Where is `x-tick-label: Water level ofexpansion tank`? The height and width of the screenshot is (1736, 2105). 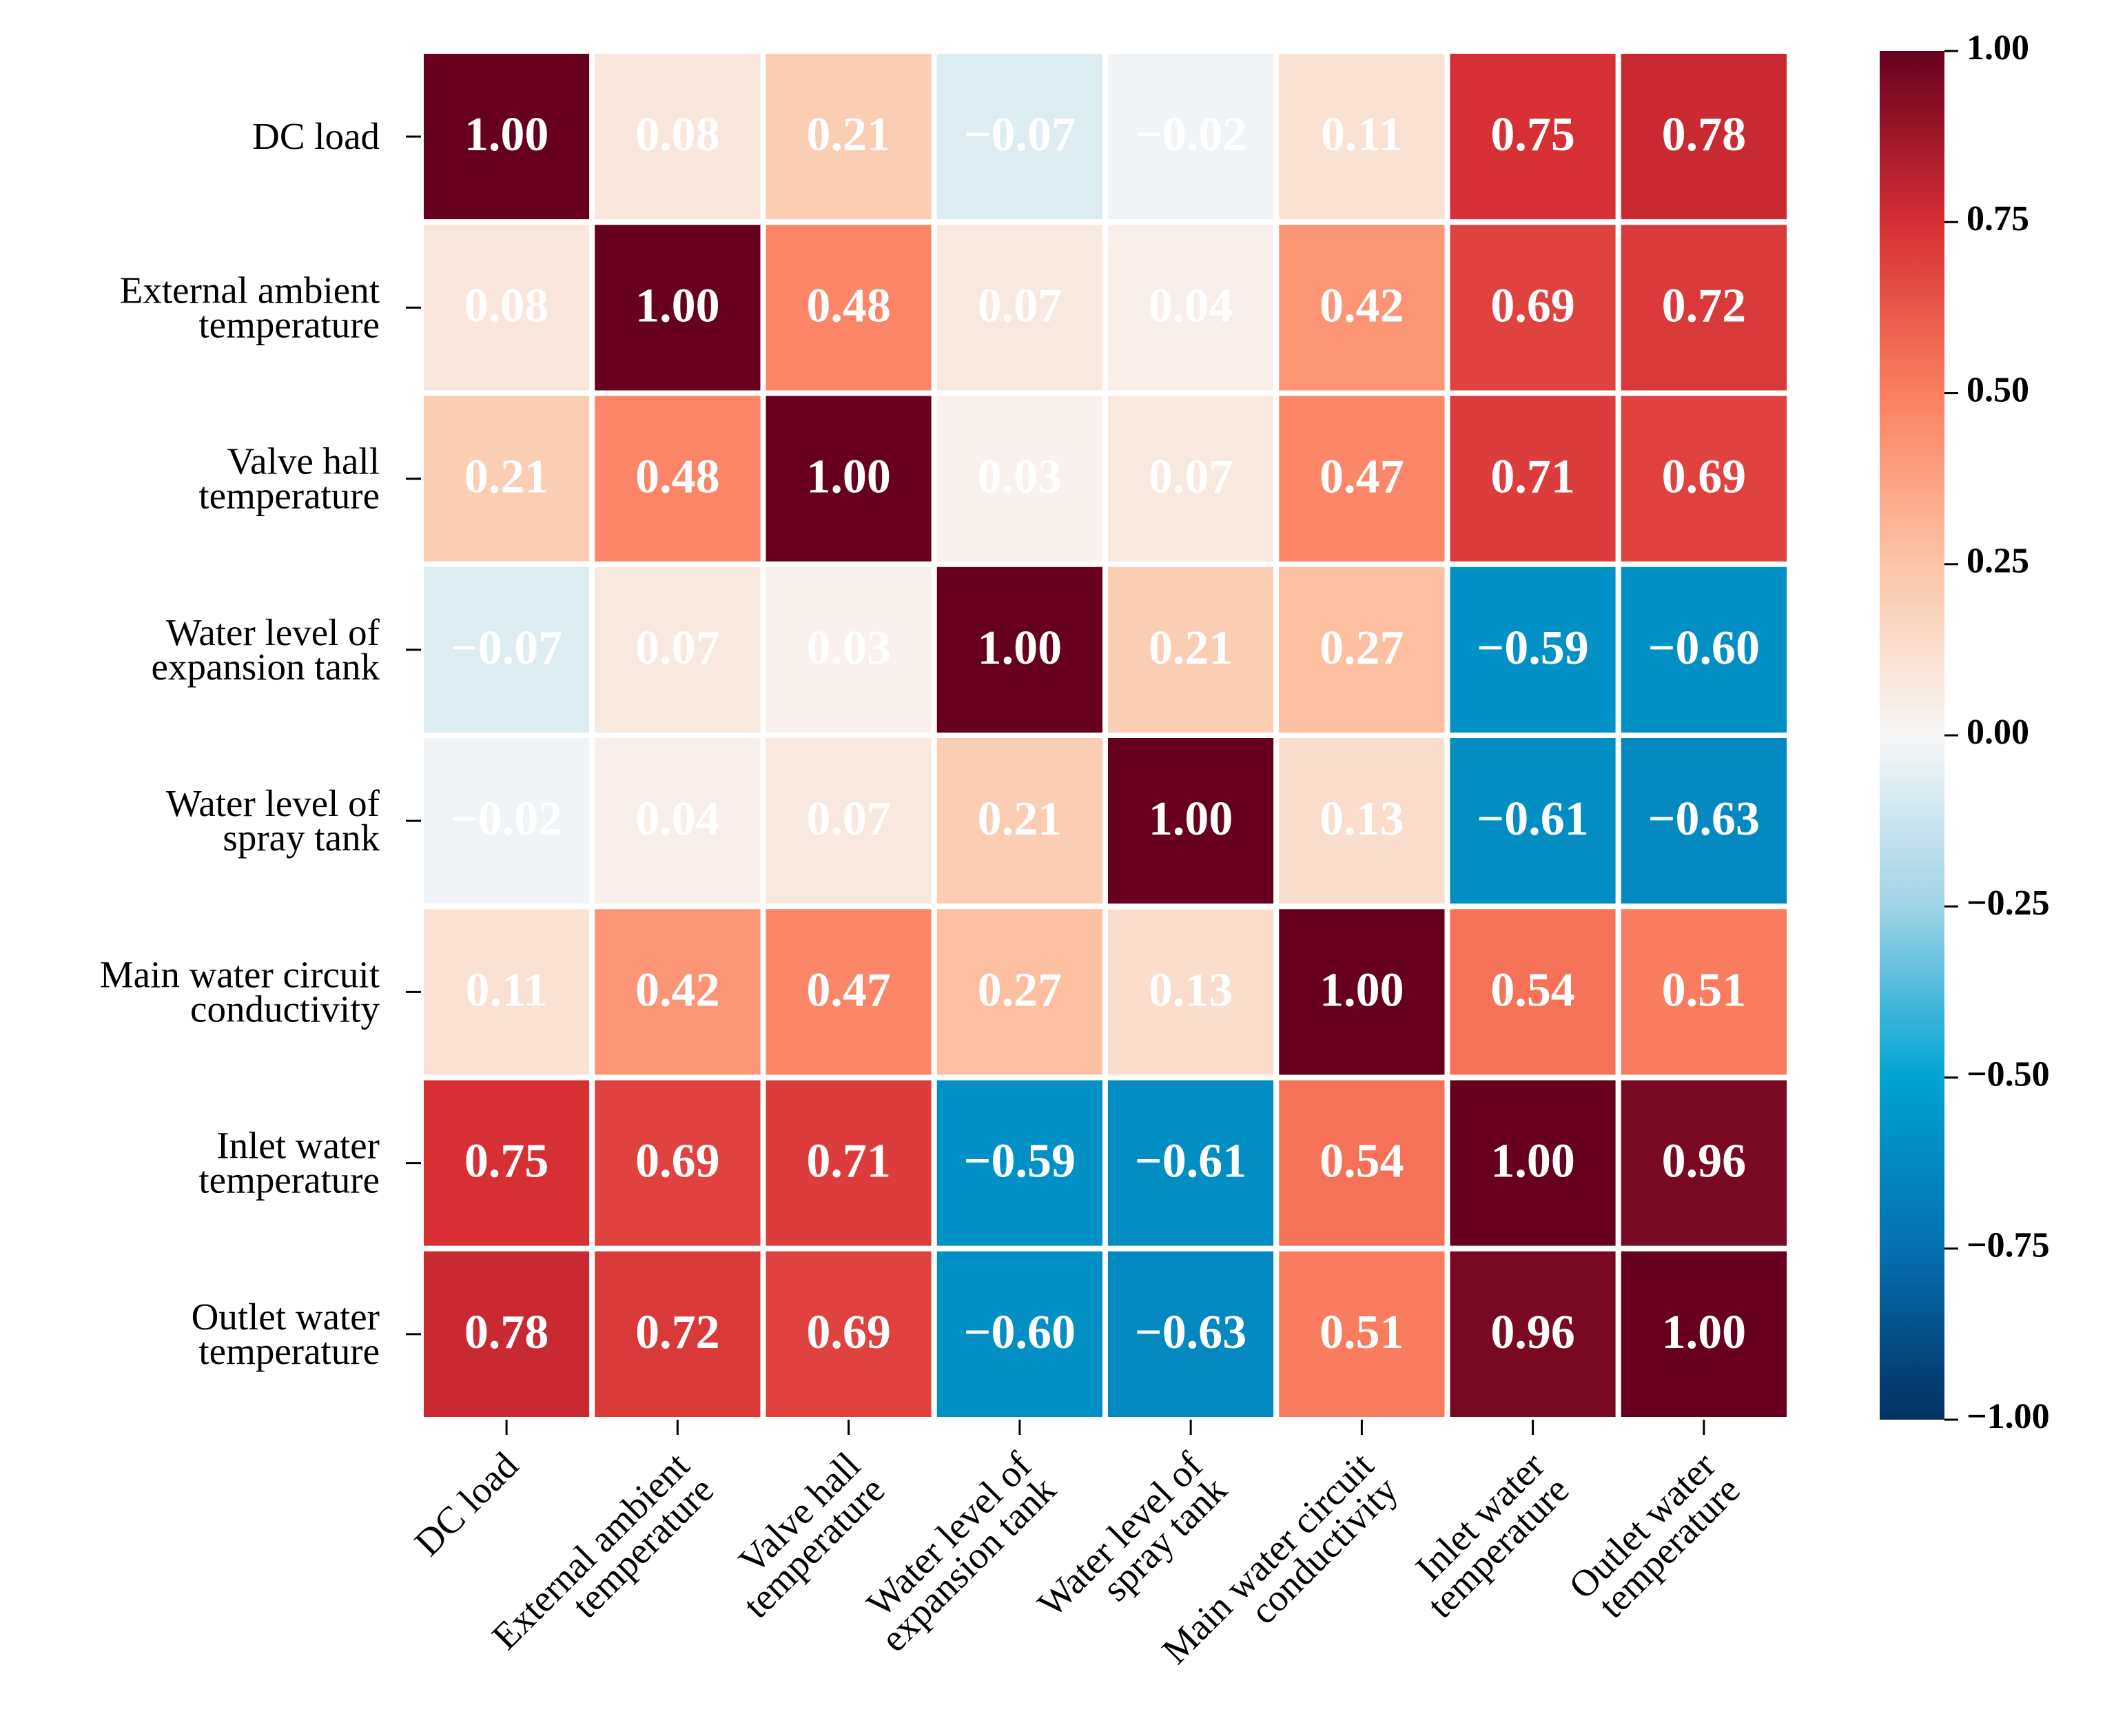
x-tick-label: Water level ofexpansion tank is located at coordinates (956, 1552).